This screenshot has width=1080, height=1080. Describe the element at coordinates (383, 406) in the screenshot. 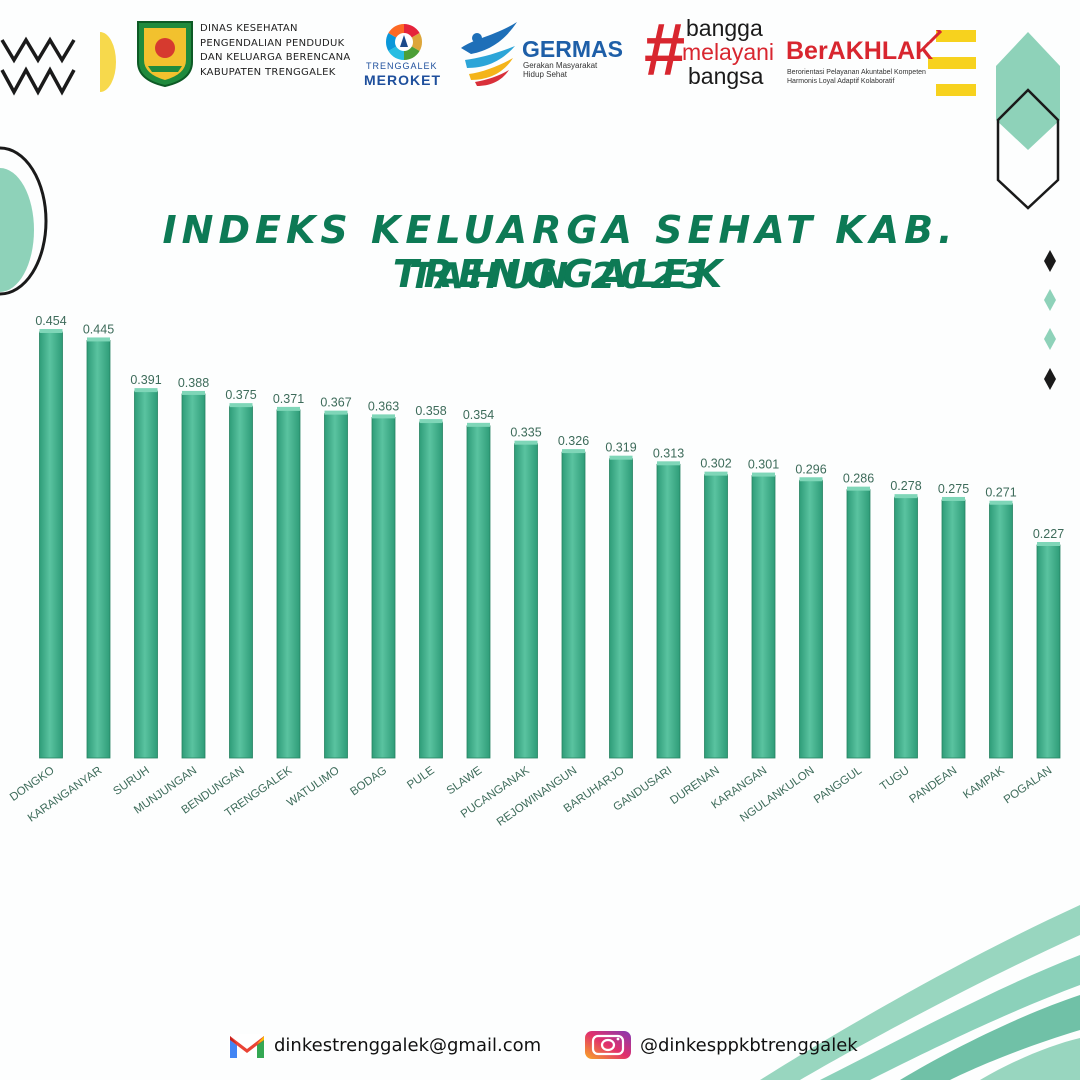

I see `value-label: 0.363` at that location.